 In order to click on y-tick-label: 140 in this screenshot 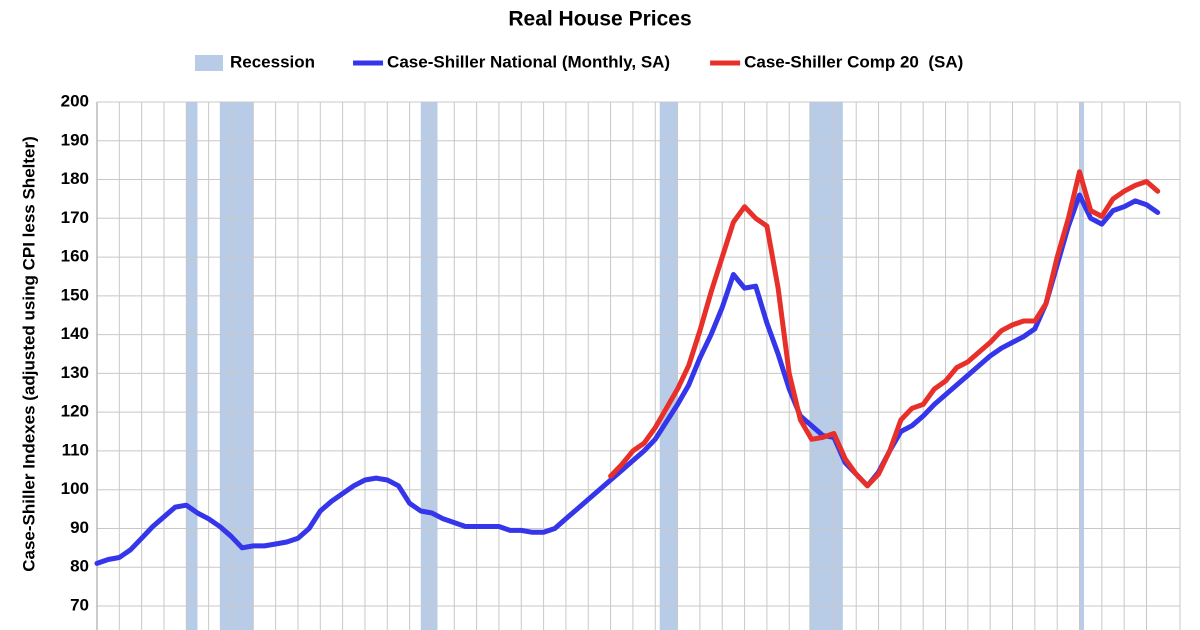, I will do `click(75, 333)`.